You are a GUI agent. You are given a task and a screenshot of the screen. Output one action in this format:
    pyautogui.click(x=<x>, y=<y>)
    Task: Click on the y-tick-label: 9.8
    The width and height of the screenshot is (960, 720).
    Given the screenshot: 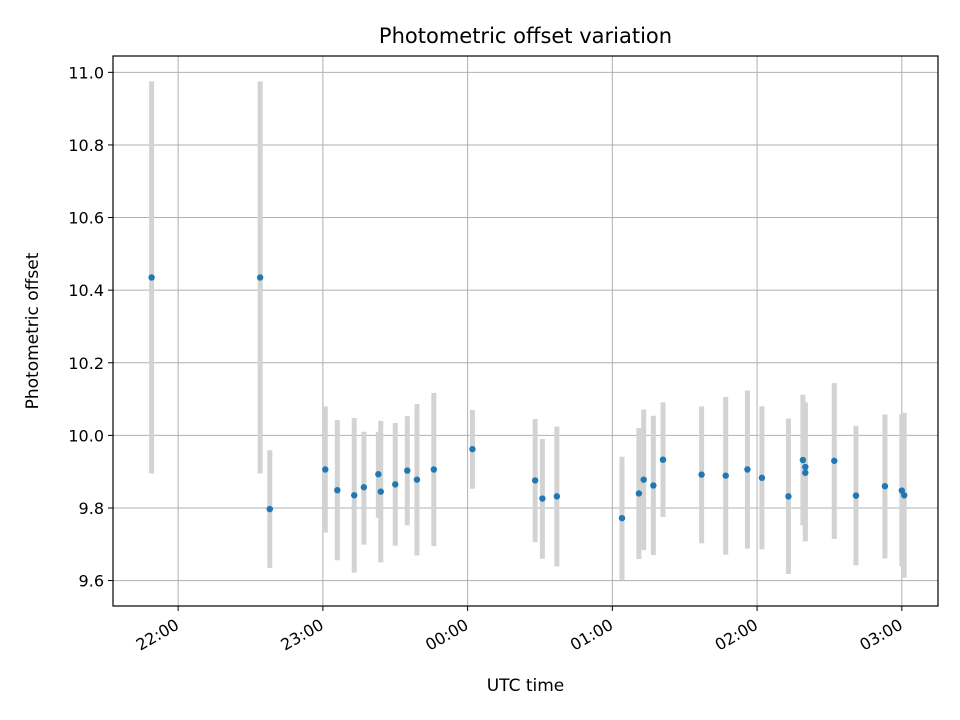 What is the action you would take?
    pyautogui.click(x=91, y=508)
    